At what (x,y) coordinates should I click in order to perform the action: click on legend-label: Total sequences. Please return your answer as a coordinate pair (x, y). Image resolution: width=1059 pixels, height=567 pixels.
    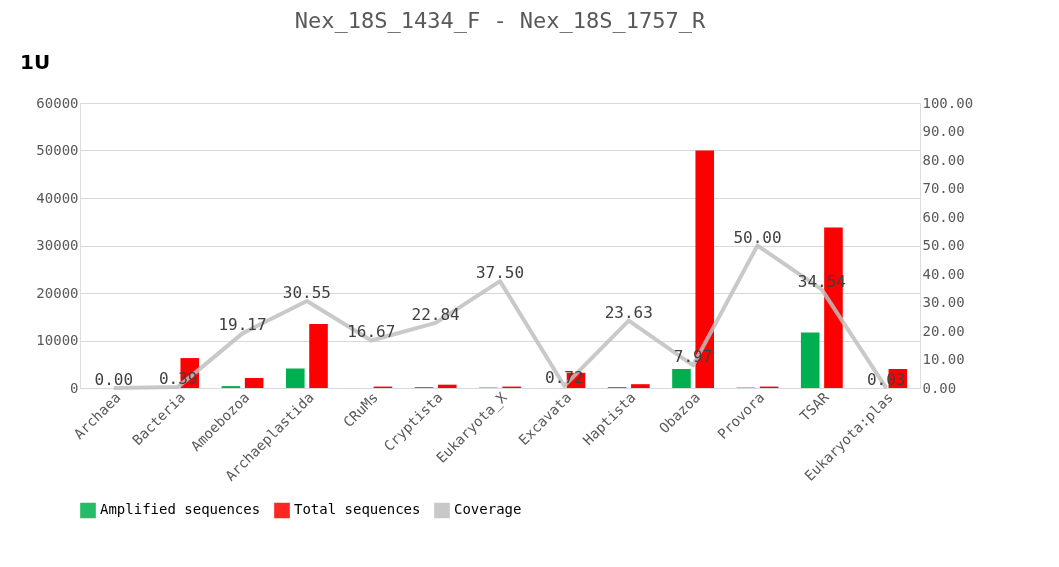
    Looking at the image, I should click on (357, 509).